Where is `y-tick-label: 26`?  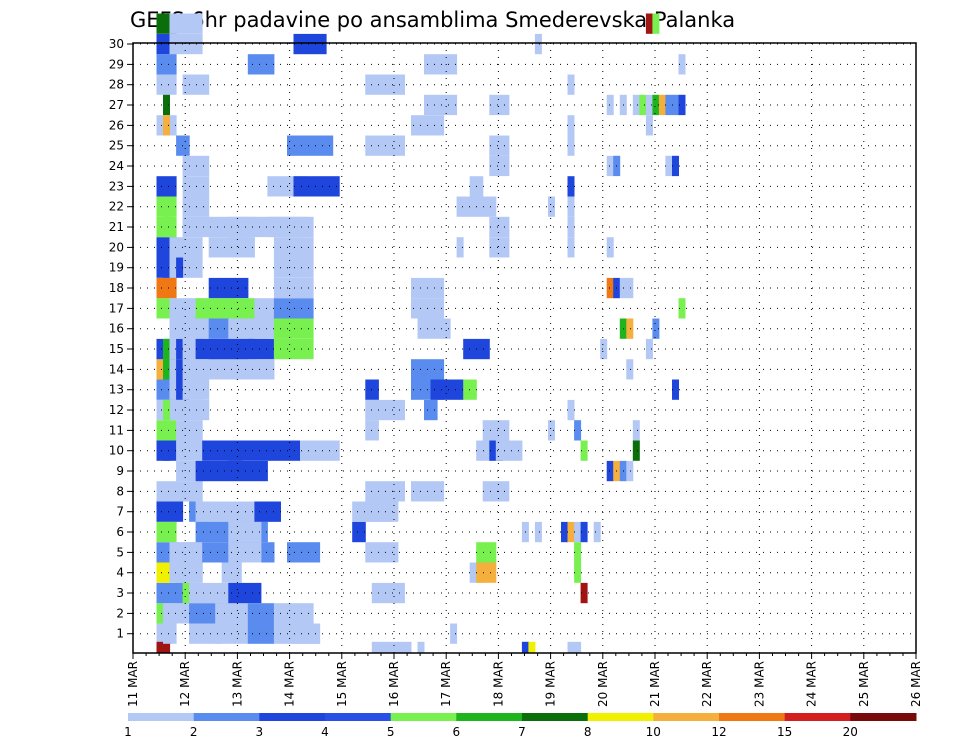
y-tick-label: 26 is located at coordinates (116, 125).